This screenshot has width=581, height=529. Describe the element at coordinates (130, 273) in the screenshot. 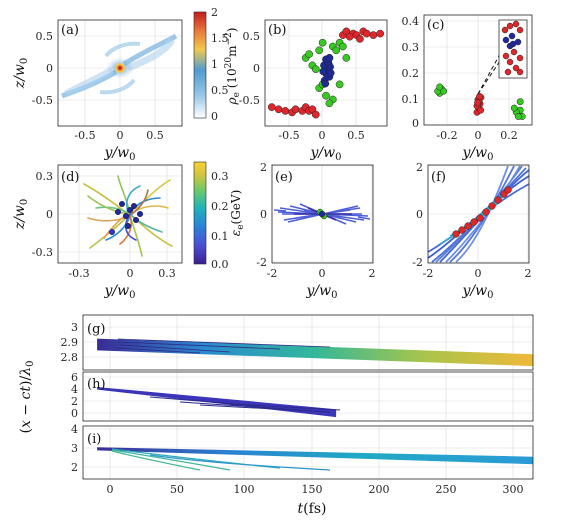

I see `panel-d-xtick: 0` at that location.